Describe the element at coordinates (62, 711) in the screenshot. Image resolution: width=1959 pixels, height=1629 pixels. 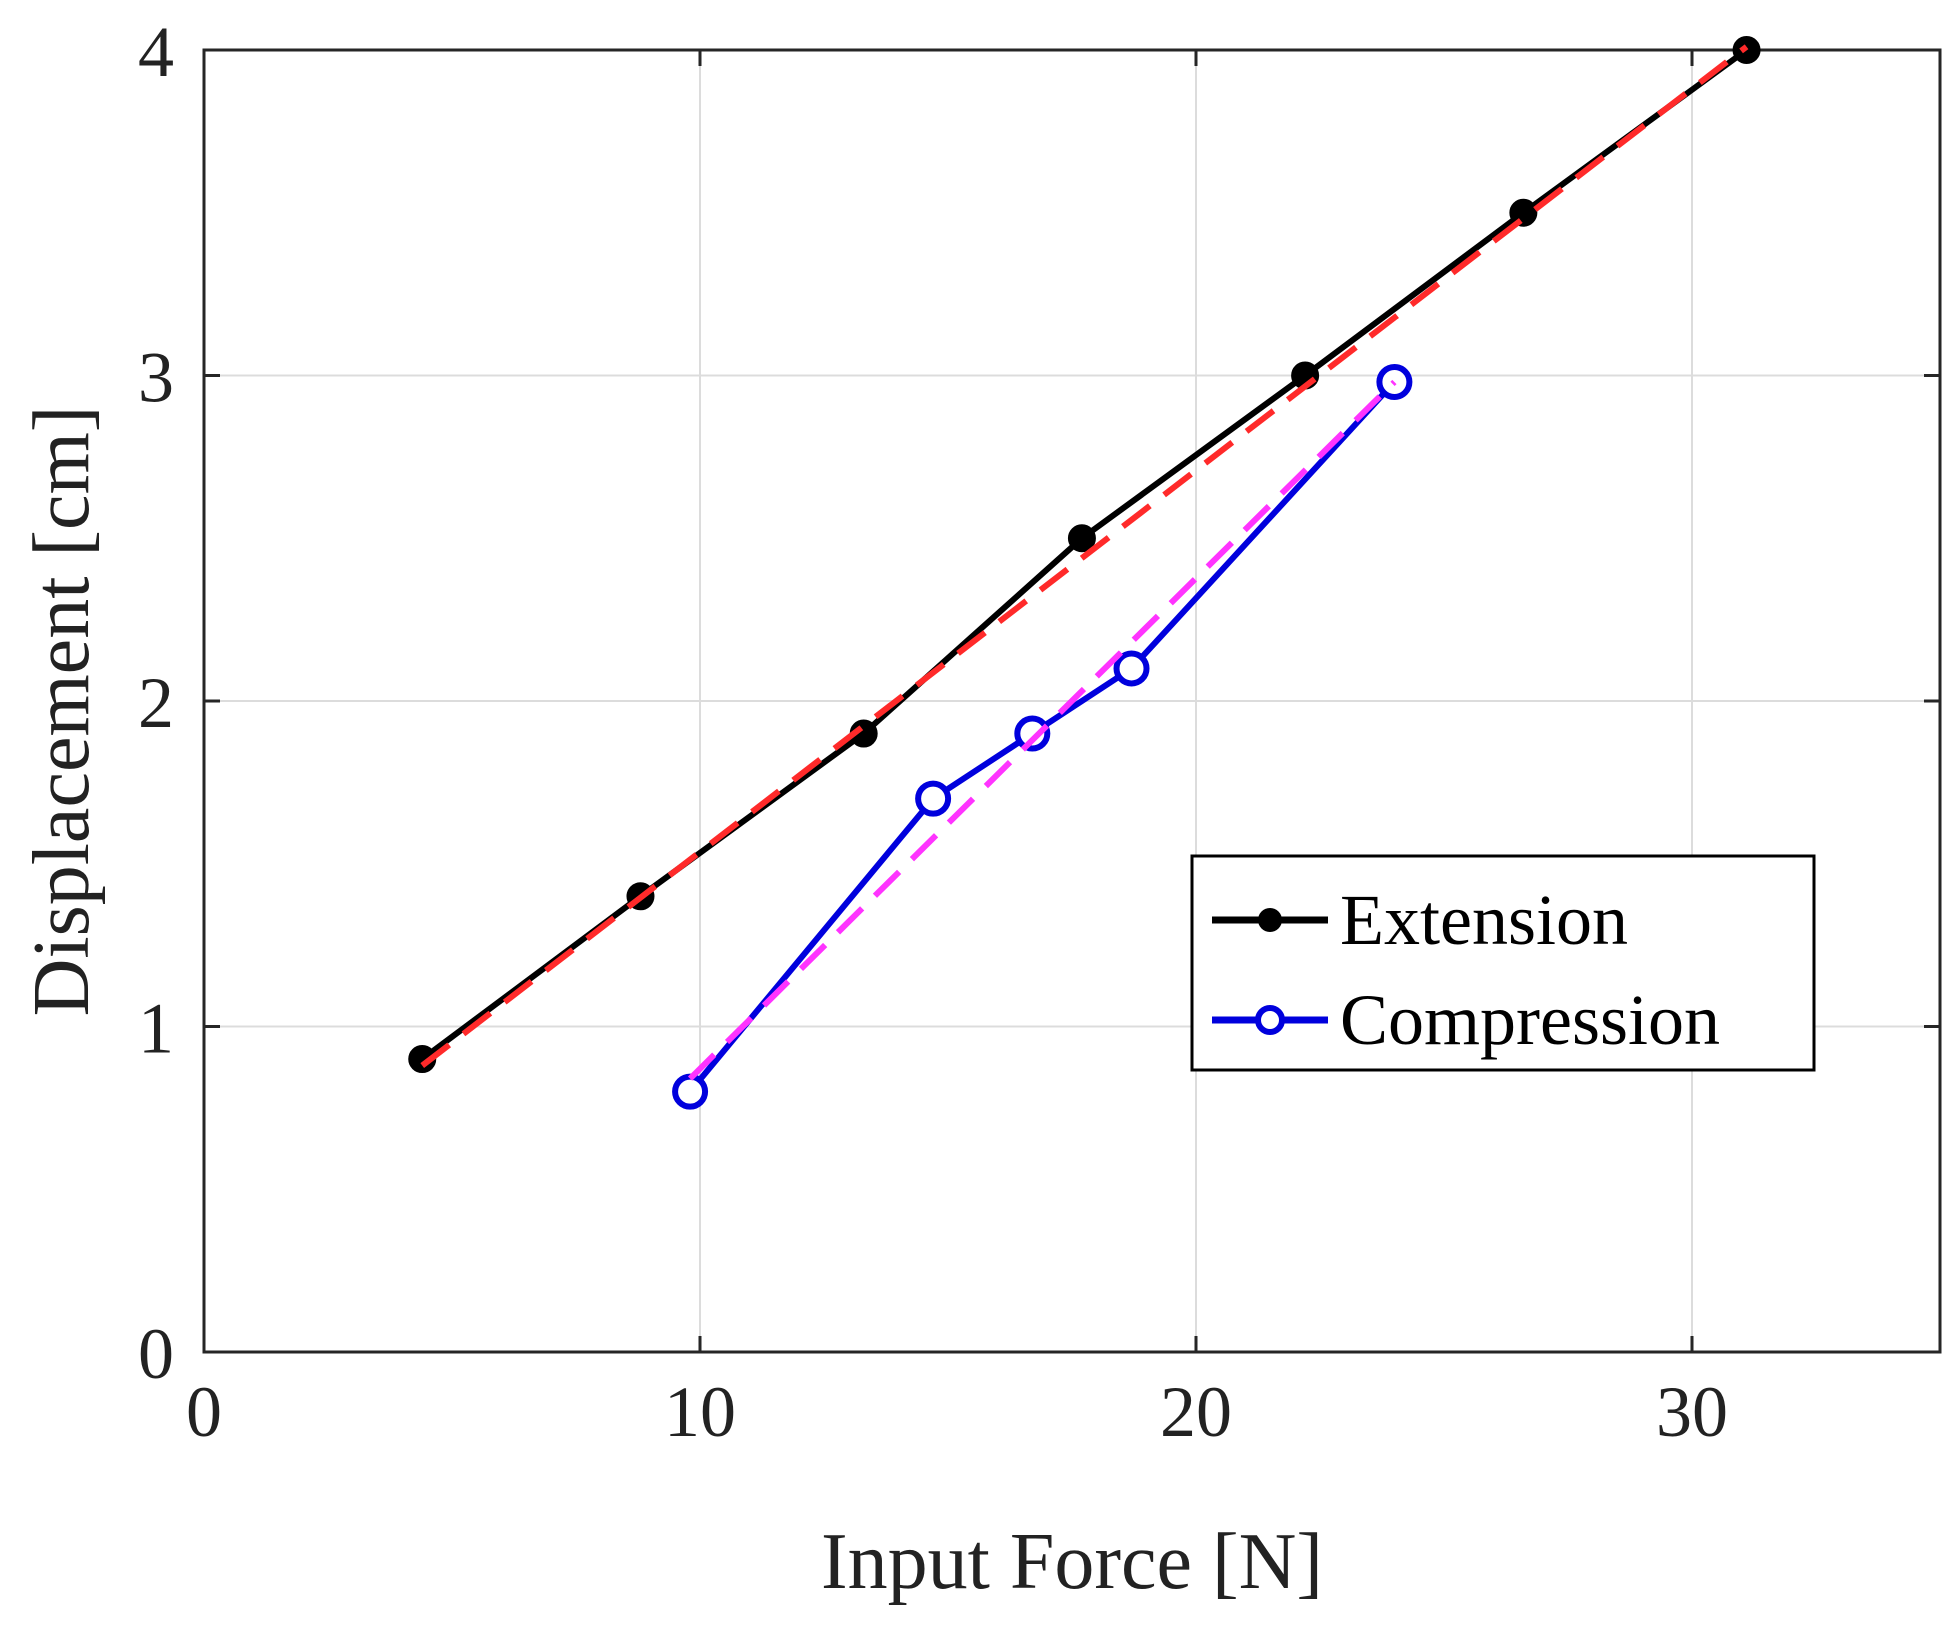
I see `y-axis-label: Displacement [cm]` at that location.